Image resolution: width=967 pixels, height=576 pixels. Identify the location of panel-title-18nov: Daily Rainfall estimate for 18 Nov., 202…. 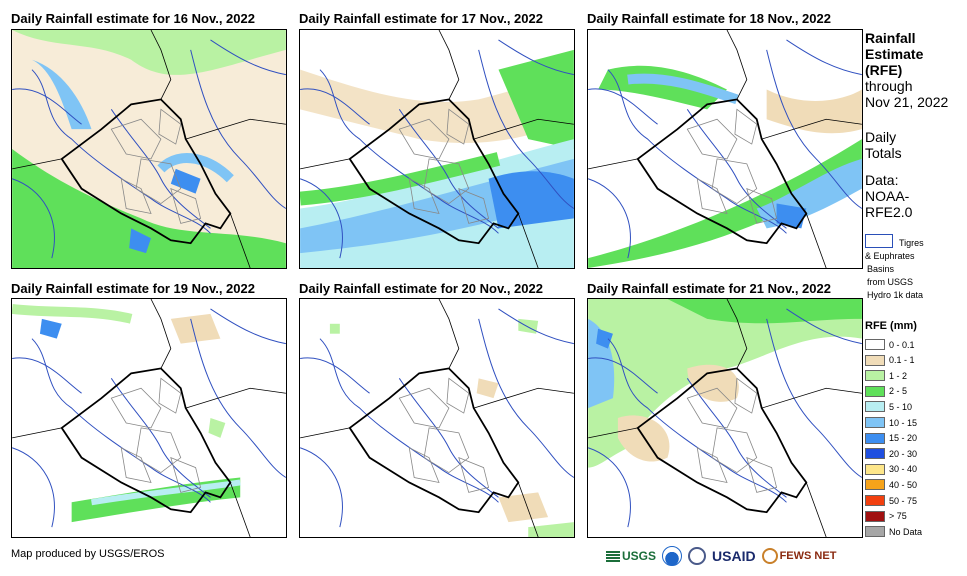
(709, 18).